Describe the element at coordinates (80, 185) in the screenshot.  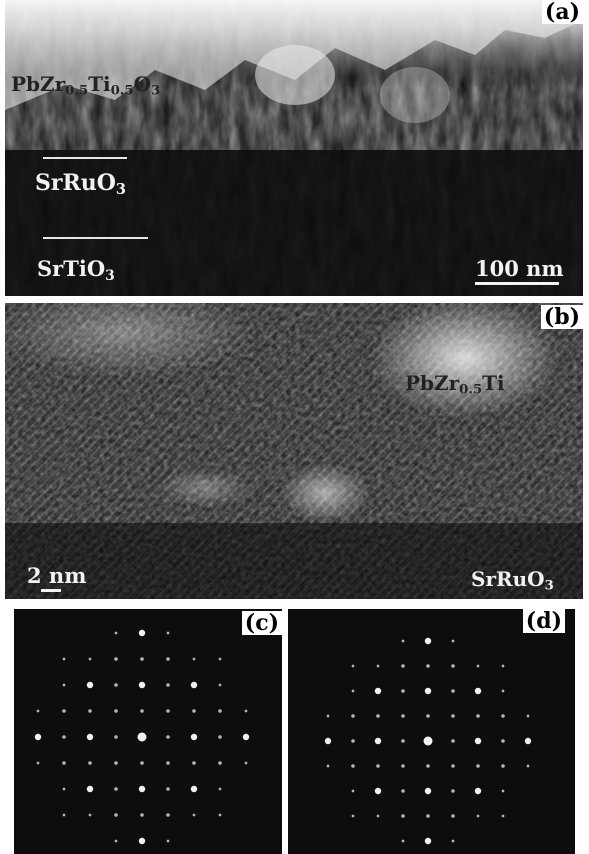
I see `panel-a-electrode-label: SrRuO3` at that location.